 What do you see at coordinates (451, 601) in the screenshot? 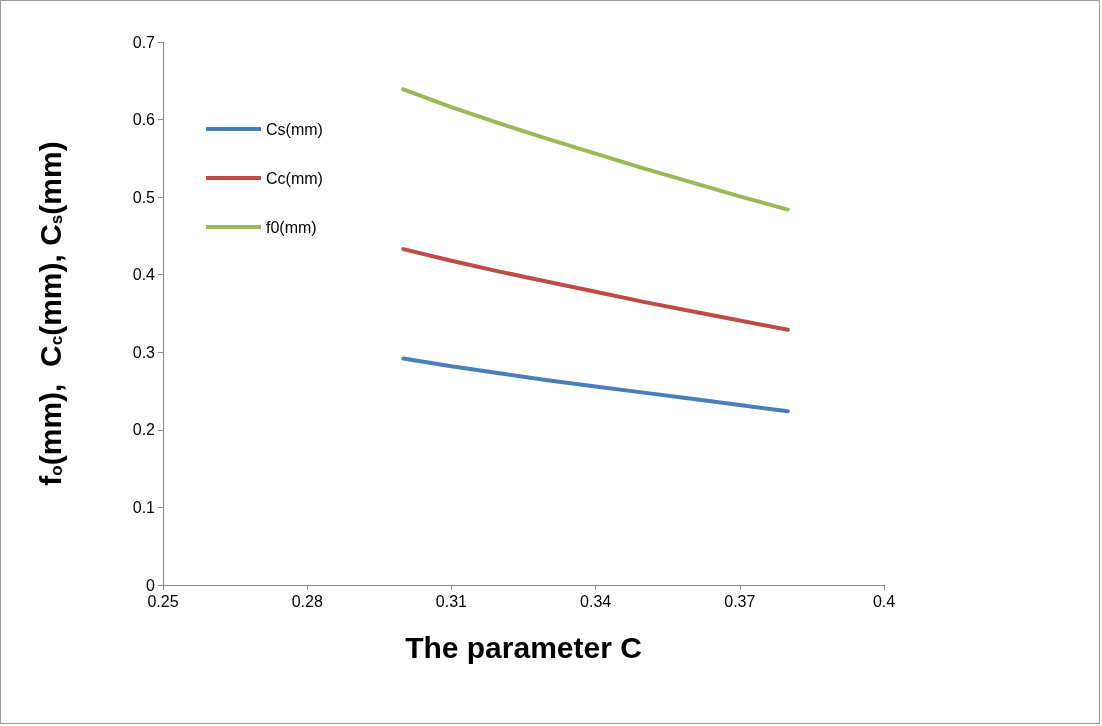
I see `x-tick-label: 0.31` at bounding box center [451, 601].